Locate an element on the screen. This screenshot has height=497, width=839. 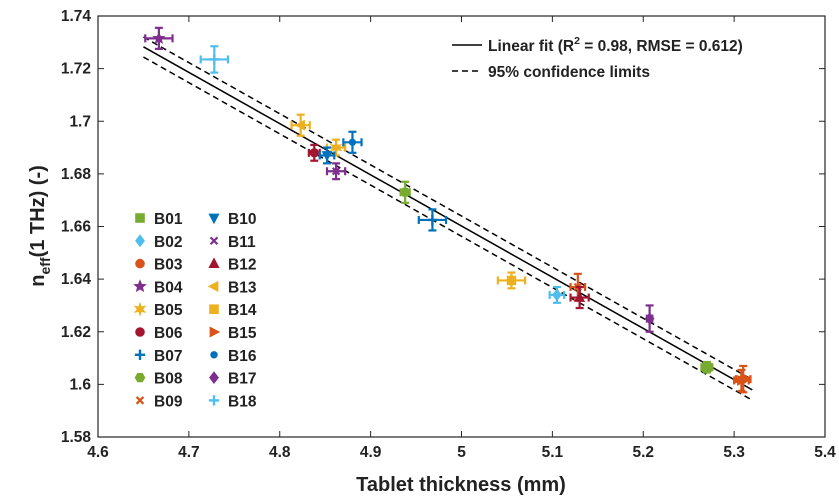
x-tick-label: 4.7 is located at coordinates (189, 452).